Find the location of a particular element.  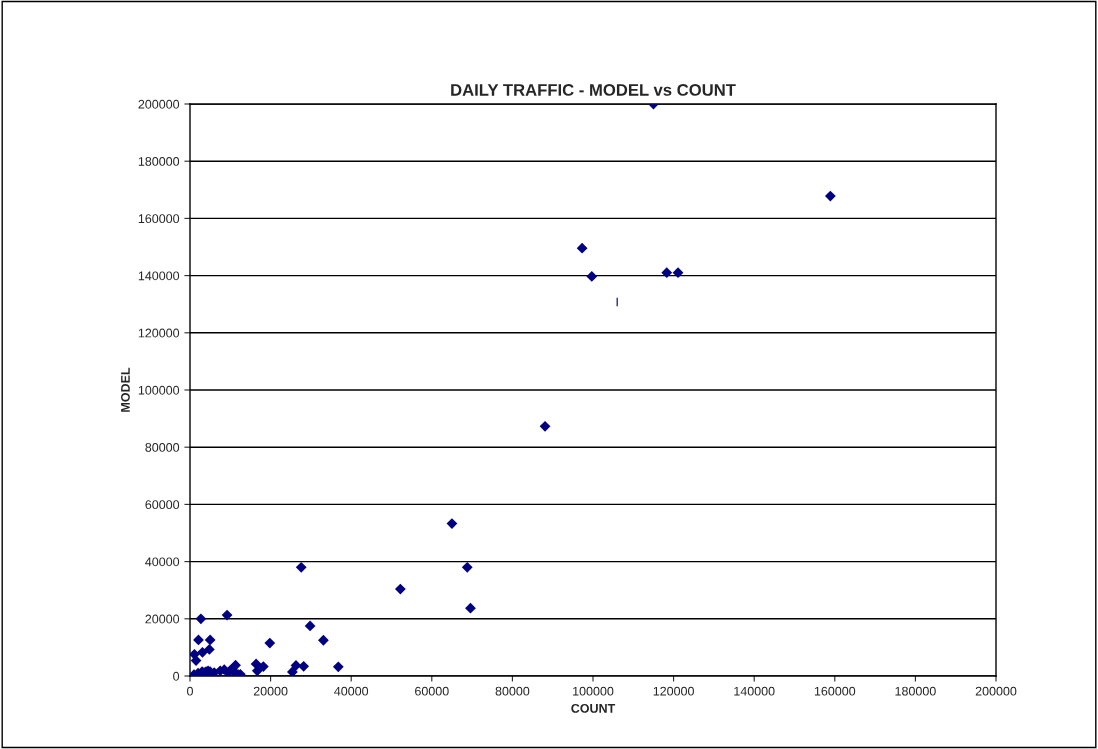

y-tick-label: 160000 is located at coordinates (159, 219).